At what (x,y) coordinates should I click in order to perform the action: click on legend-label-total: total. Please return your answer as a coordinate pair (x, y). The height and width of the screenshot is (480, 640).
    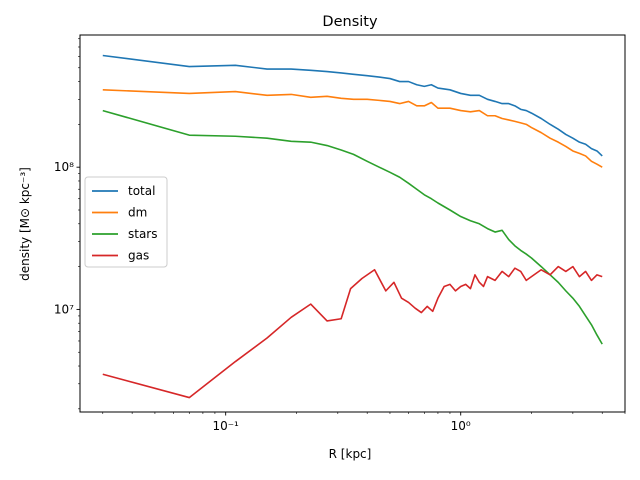
    Looking at the image, I should click on (141, 191).